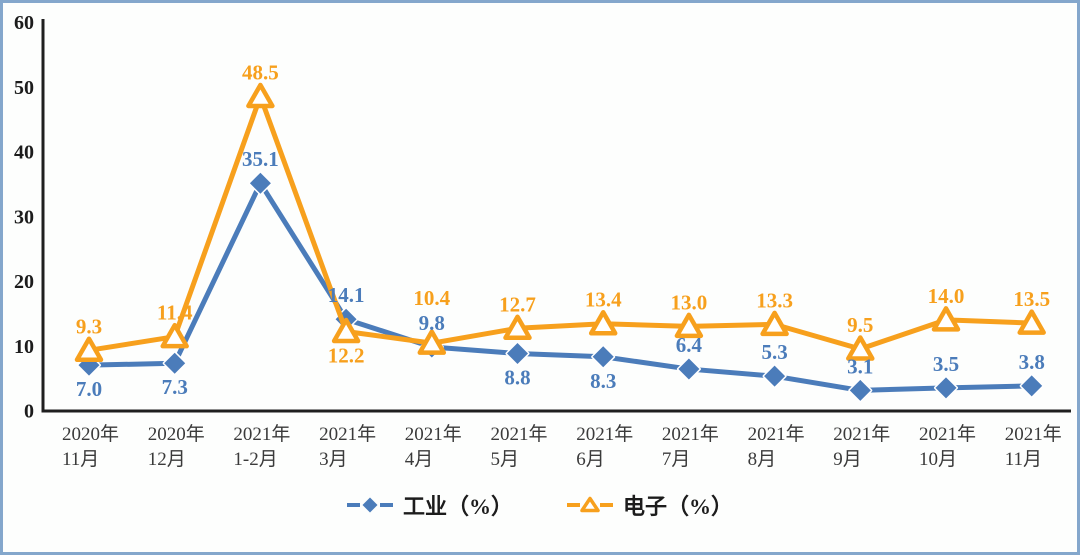 The width and height of the screenshot is (1080, 555). Describe the element at coordinates (861, 446) in the screenshot. I see `x-category-label: 2021年 9月` at that location.